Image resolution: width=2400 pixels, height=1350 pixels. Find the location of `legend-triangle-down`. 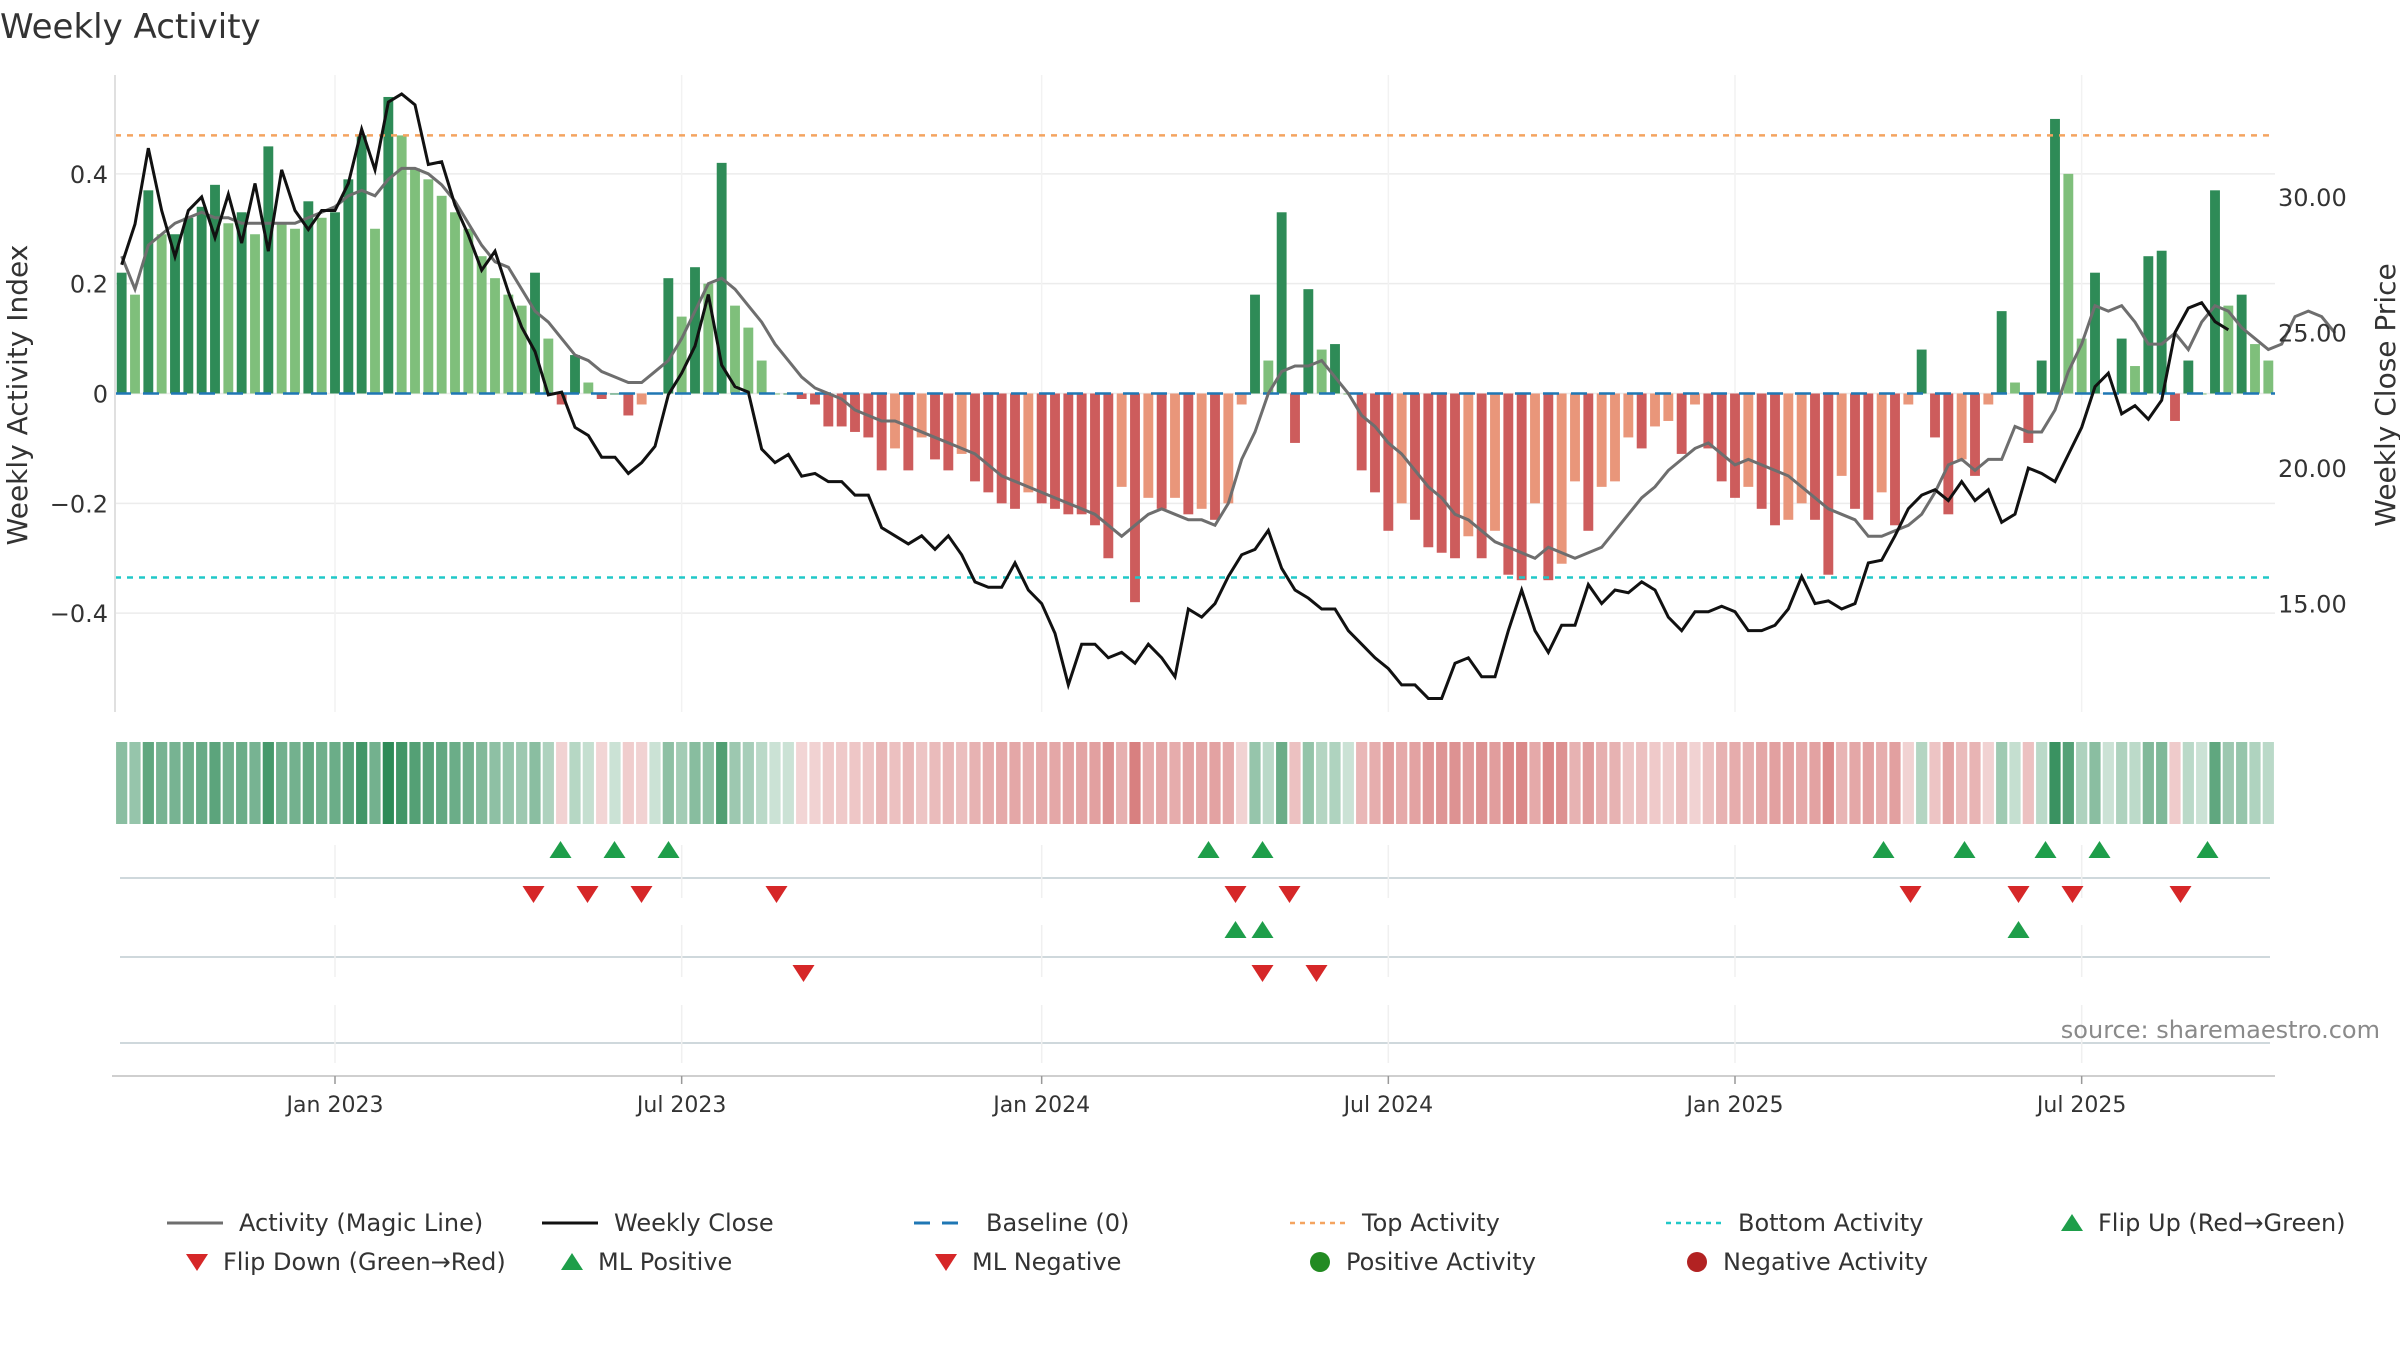

legend-triangle-down is located at coordinates (197, 1262).